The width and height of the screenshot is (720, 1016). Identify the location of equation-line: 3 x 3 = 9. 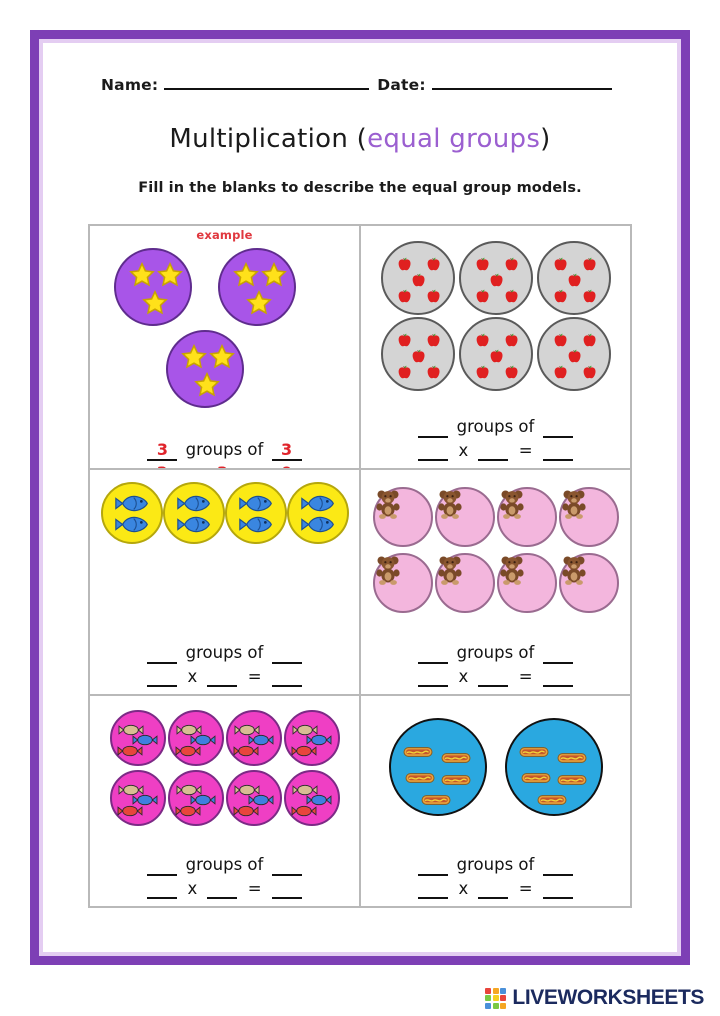
(224, 464).